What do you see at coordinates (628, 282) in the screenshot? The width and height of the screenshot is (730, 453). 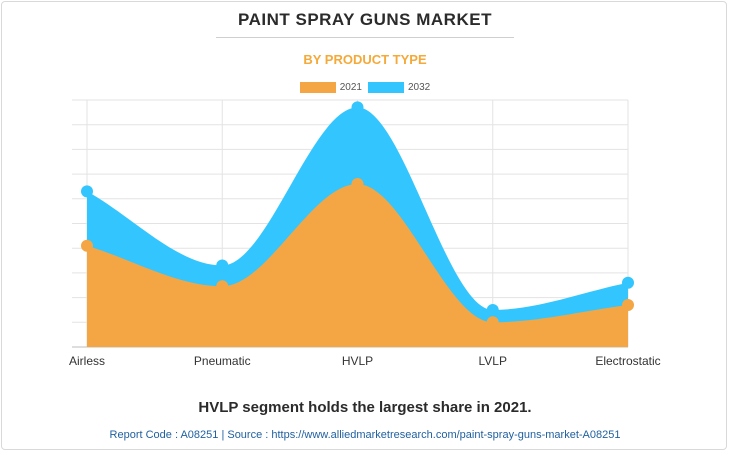 I see `point-2032-electrostatic` at bounding box center [628, 282].